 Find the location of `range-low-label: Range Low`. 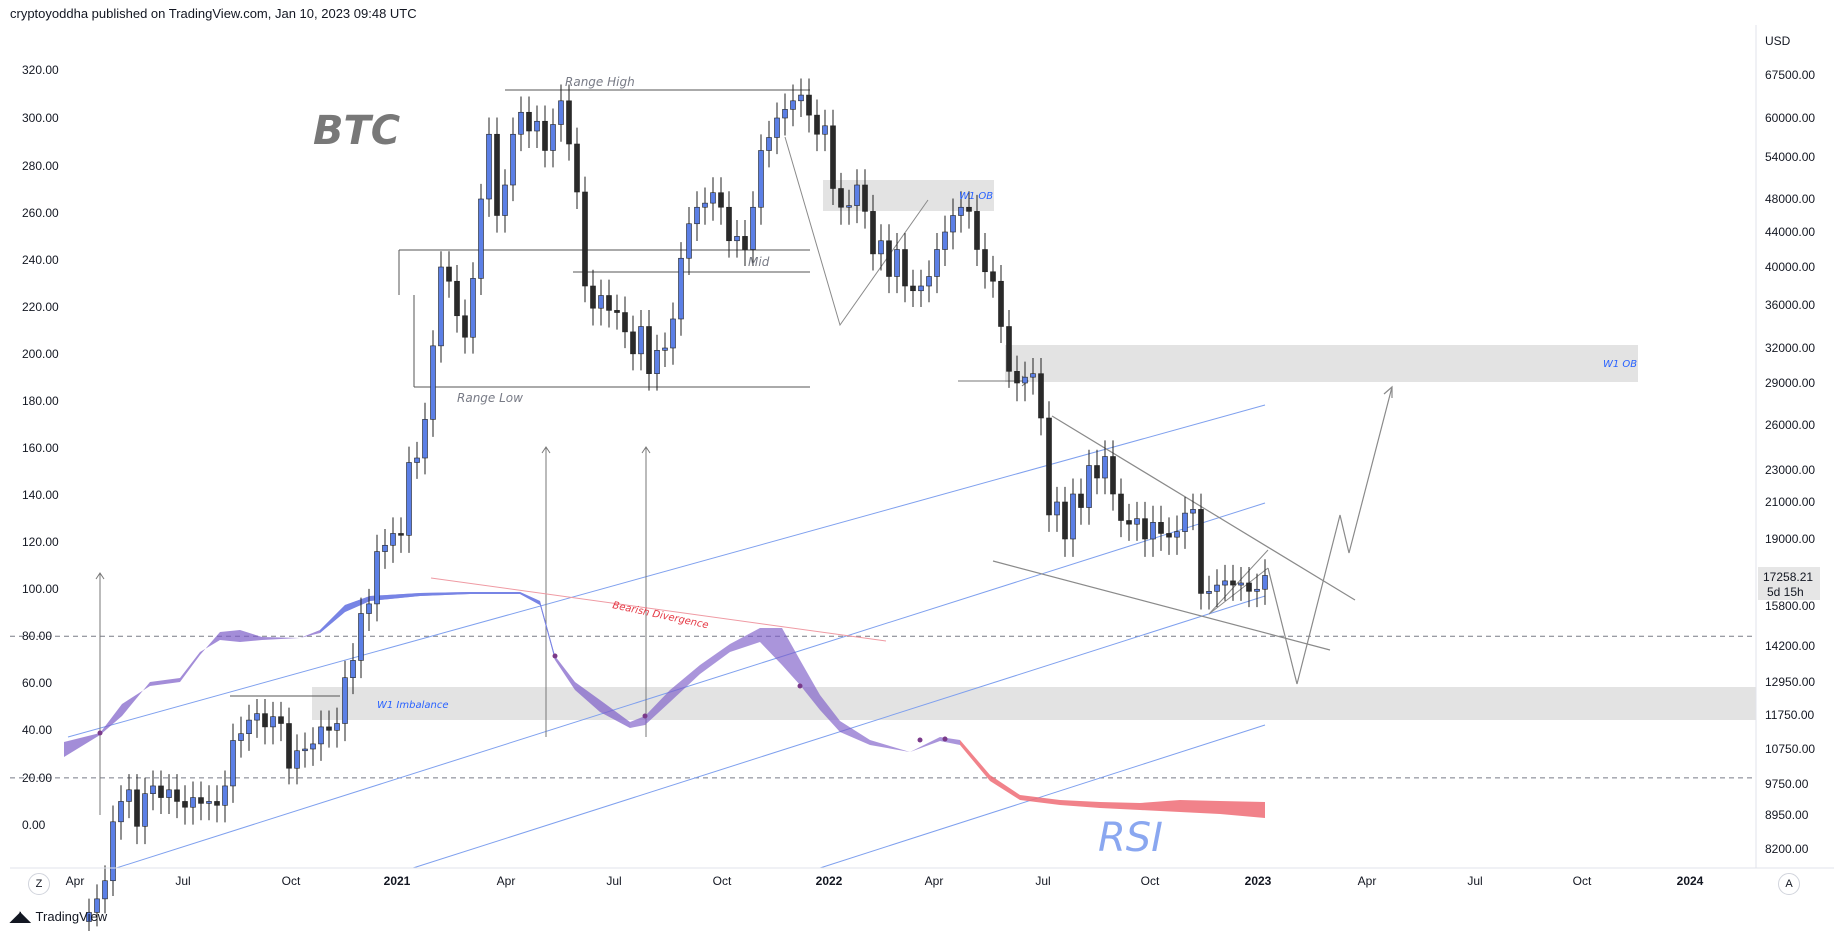

range-low-label: Range Low is located at coordinates (490, 398).